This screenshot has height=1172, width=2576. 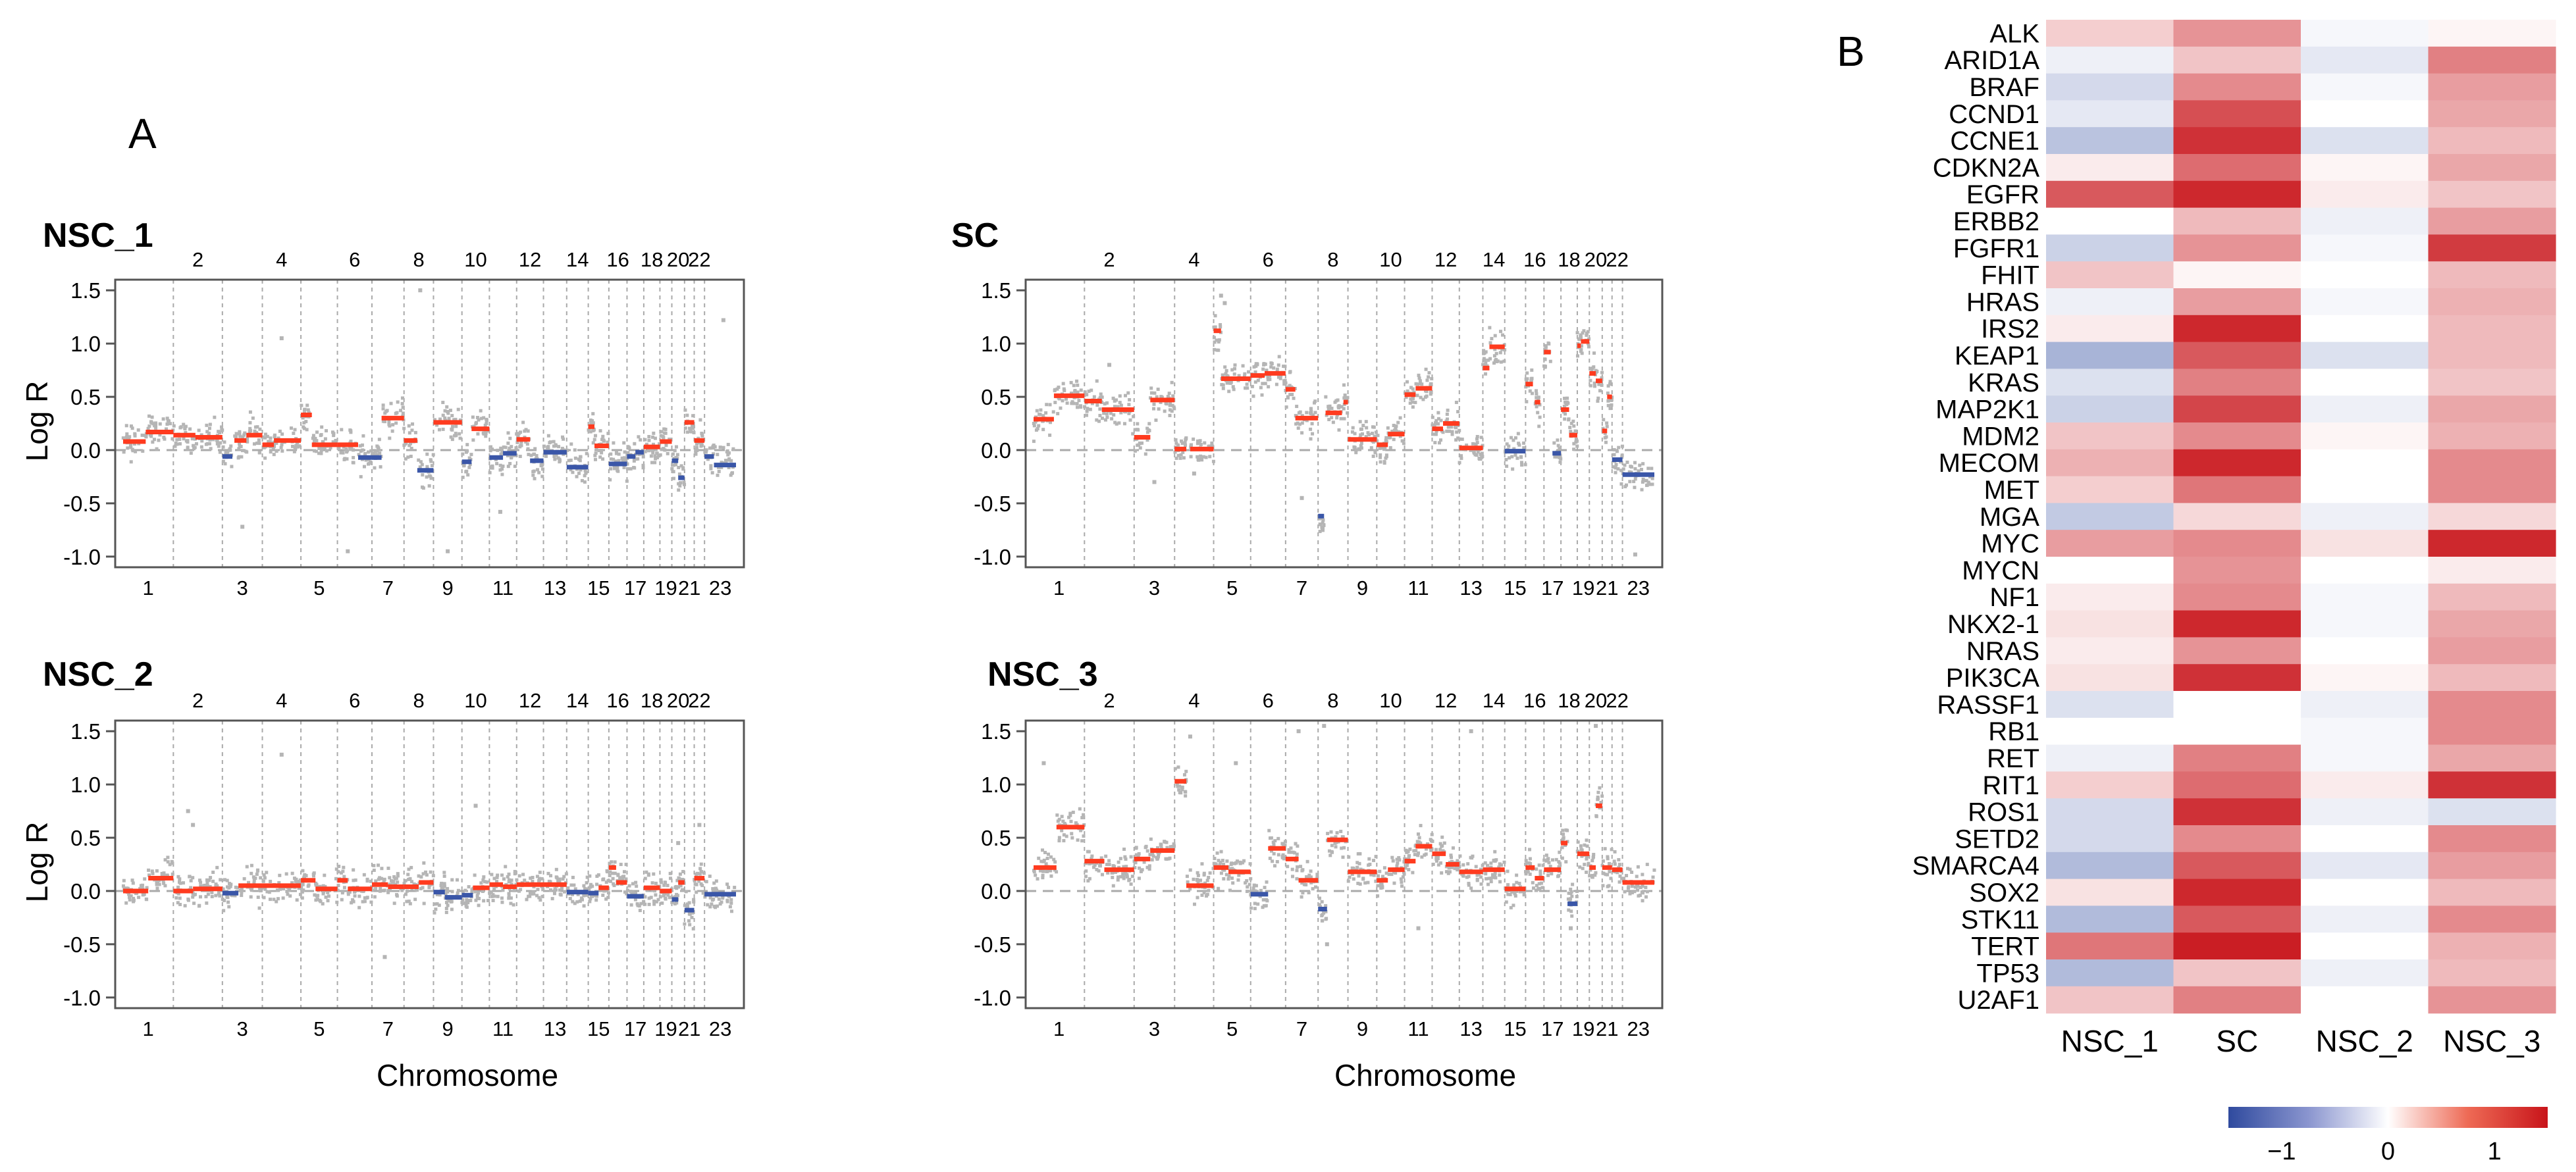 I want to click on y-tick-label: 1.0, so click(x=996, y=344).